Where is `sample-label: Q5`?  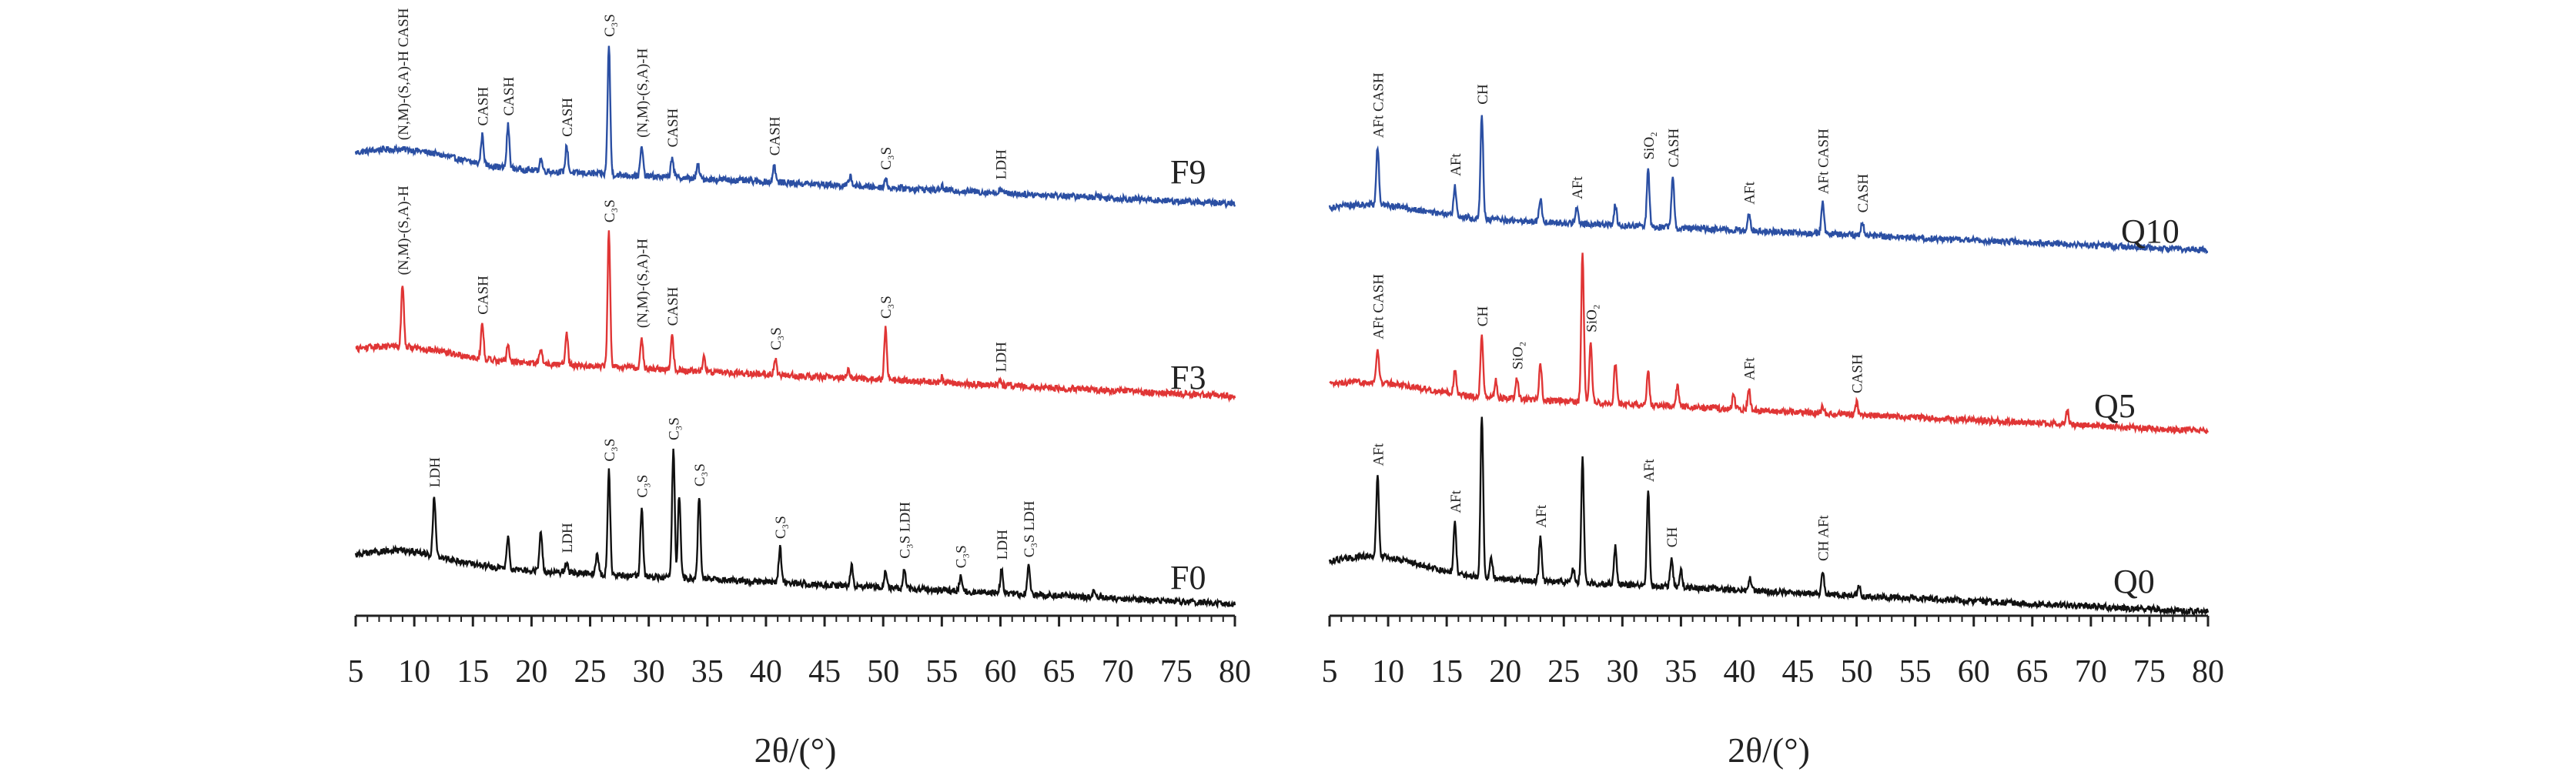 sample-label: Q5 is located at coordinates (2115, 406).